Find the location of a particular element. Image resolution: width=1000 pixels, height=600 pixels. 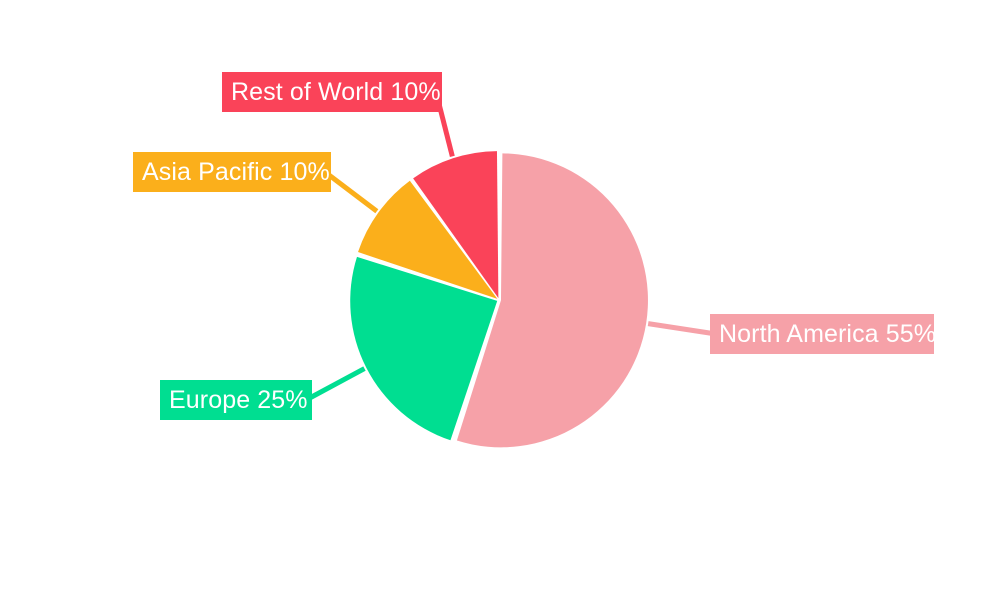

leader-line-north-america is located at coordinates (682, 329).